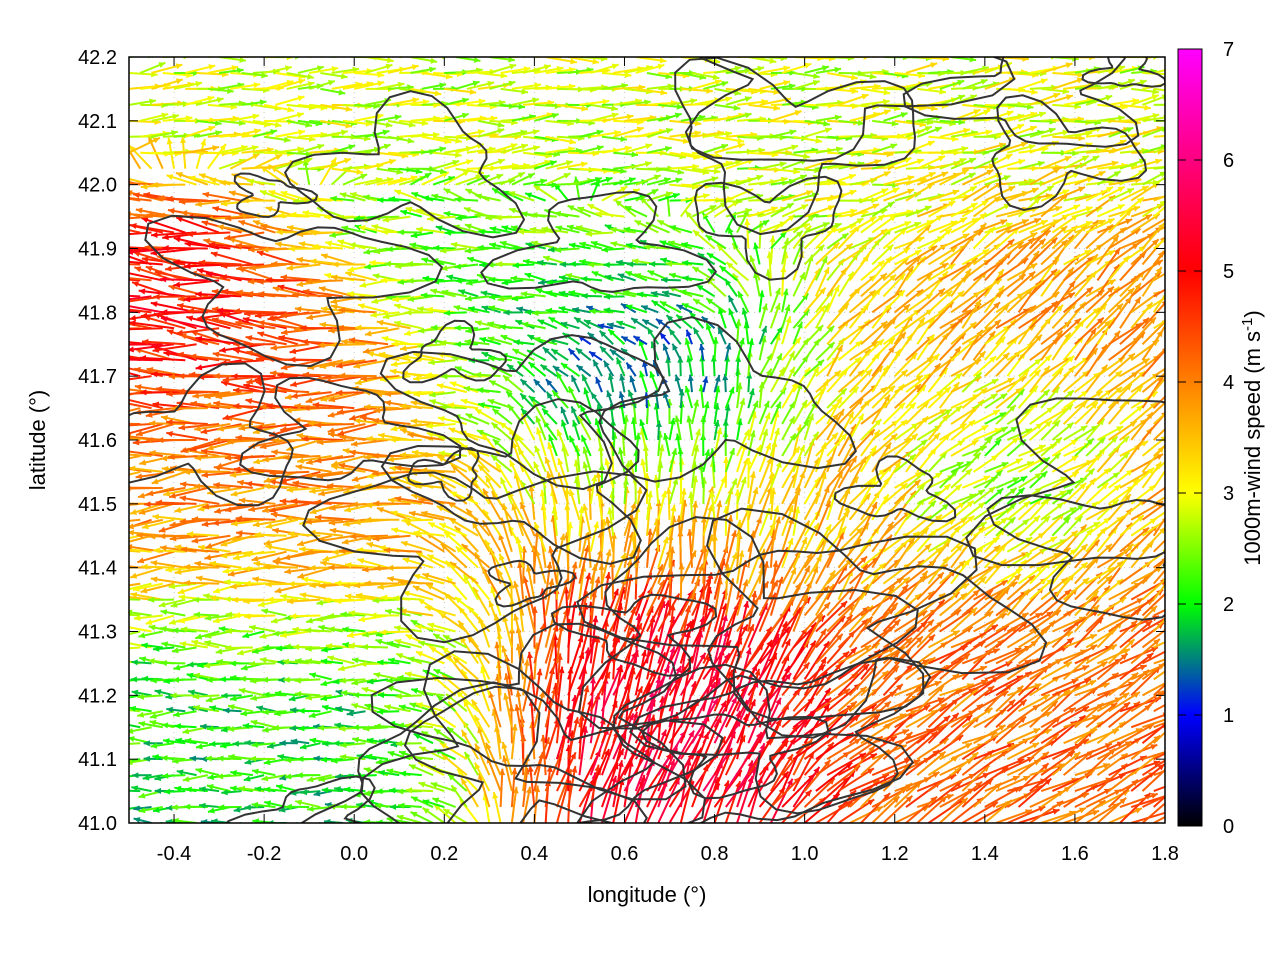  Describe the element at coordinates (97, 441) in the screenshot. I see `y-tick-label: 41.6` at that location.